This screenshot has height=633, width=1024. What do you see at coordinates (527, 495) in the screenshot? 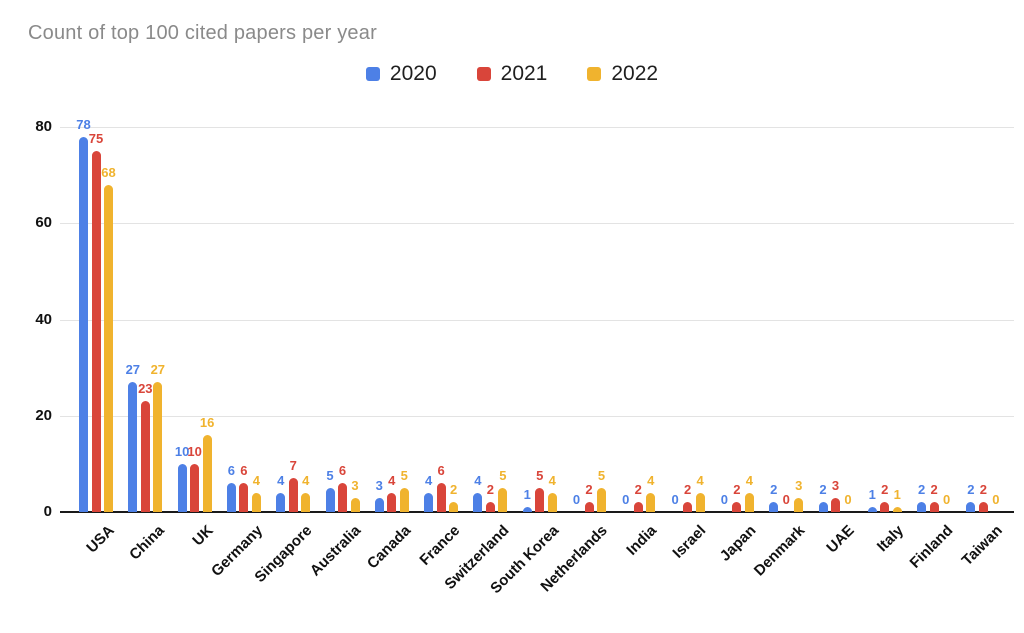
I see `bar-label-south-korea-2020: 1` at bounding box center [527, 495].